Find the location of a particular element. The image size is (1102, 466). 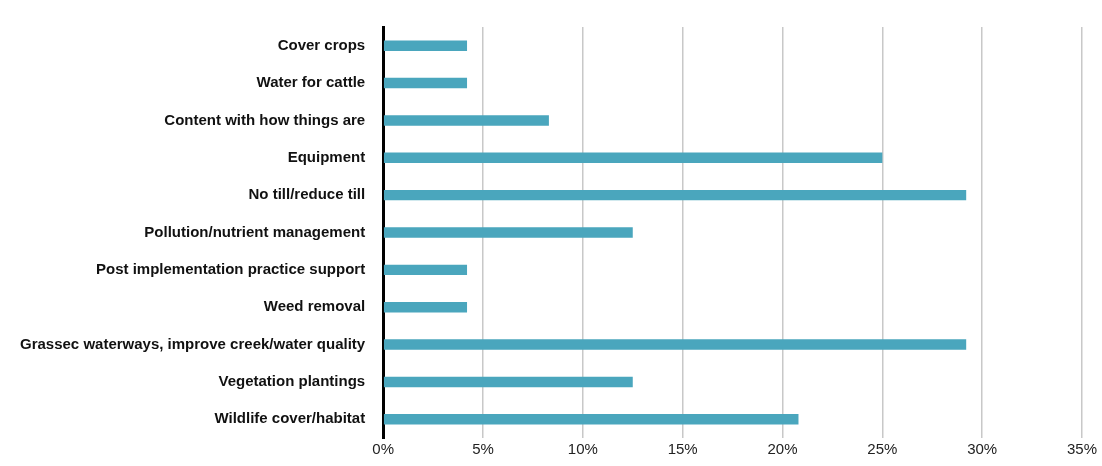

y-tick-label: Vegetation plantings is located at coordinates (292, 381).